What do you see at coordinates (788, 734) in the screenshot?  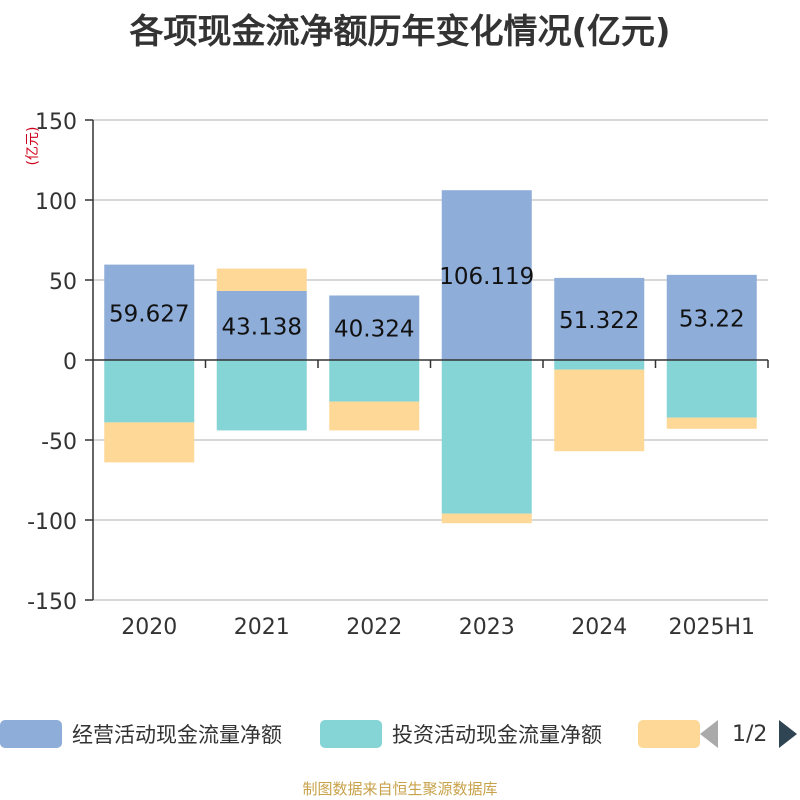 I see `pager-next-icon` at bounding box center [788, 734].